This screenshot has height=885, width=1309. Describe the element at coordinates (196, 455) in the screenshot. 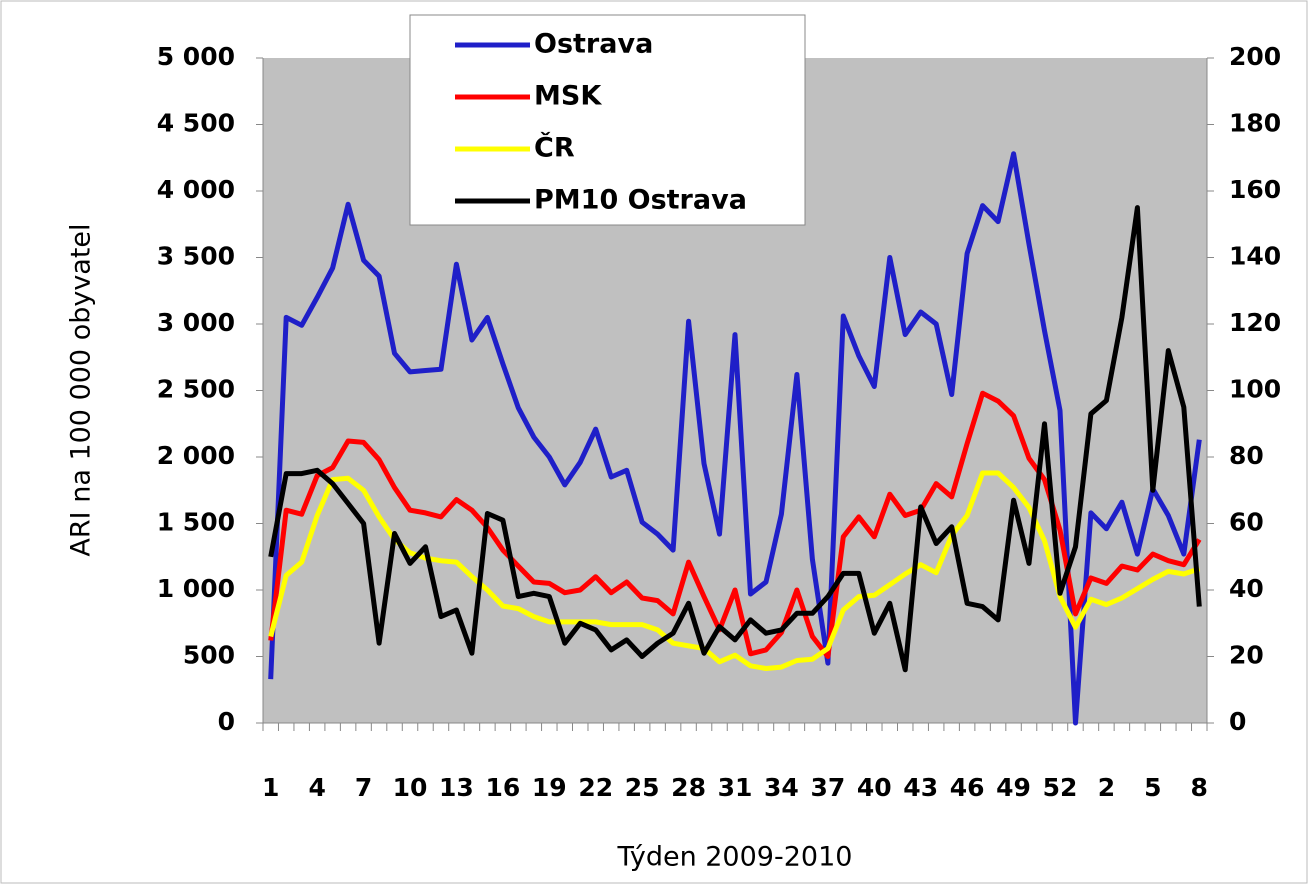

I see `y-tick-label: 2 000` at that location.